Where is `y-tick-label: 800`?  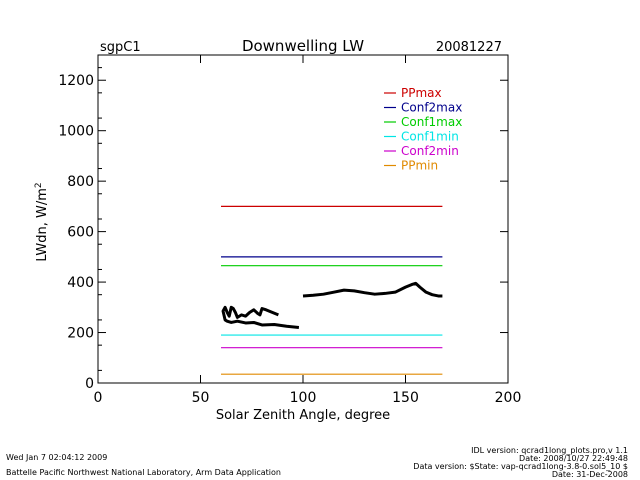
y-tick-label: 800 is located at coordinates (80, 182).